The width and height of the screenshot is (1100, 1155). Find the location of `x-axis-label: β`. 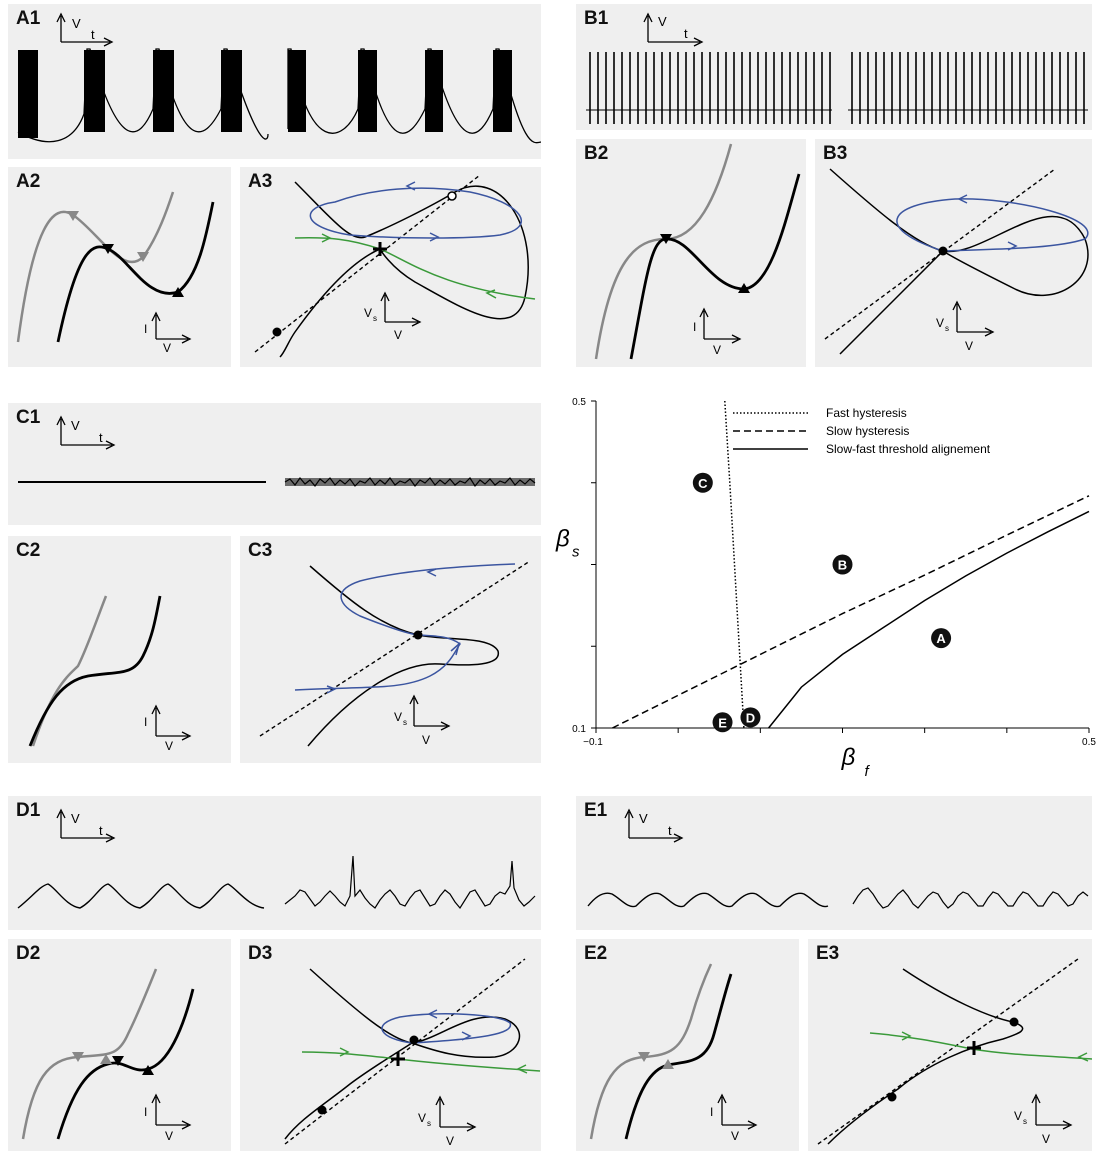

x-axis-label: β is located at coordinates (848, 757).